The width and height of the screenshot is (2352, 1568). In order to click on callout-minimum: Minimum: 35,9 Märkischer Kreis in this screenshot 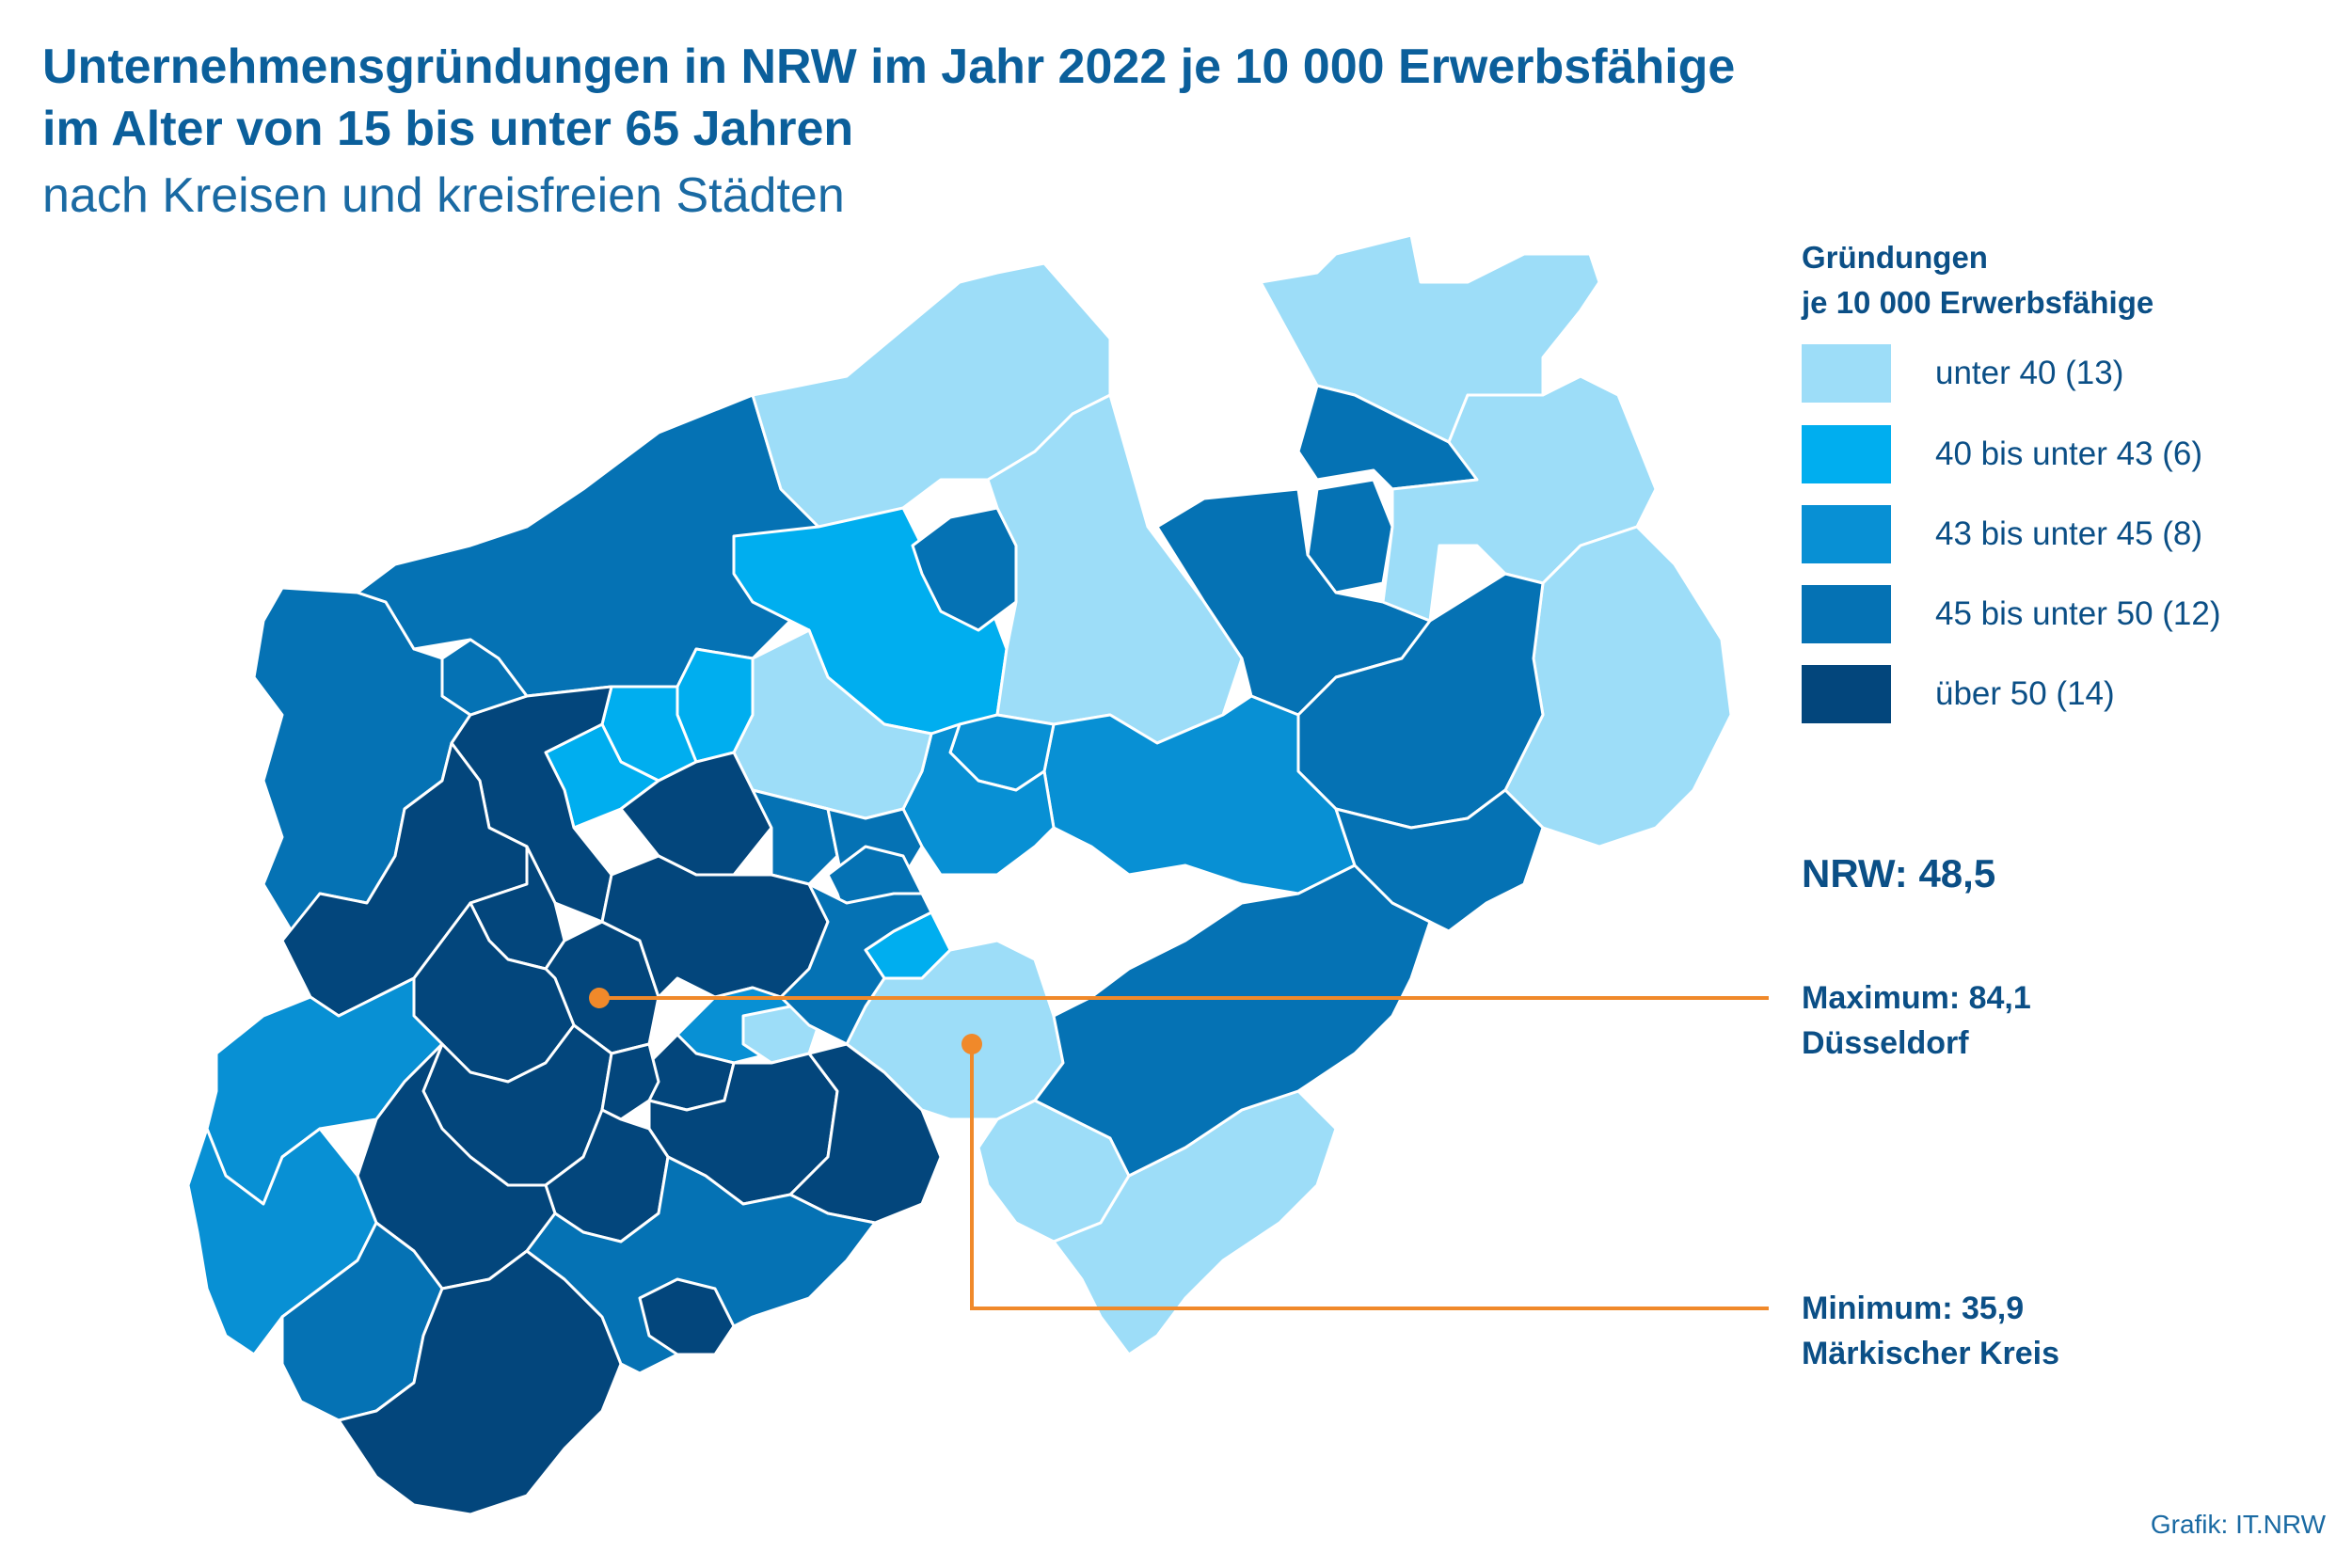, I will do `click(1930, 1331)`.